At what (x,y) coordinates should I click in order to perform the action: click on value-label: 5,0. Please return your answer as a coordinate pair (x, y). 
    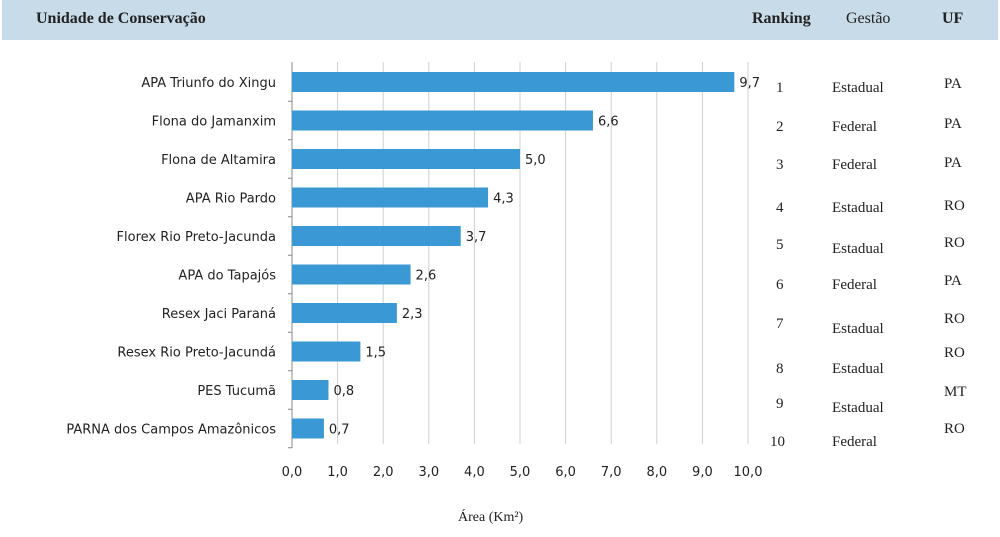
    Looking at the image, I should click on (535, 160).